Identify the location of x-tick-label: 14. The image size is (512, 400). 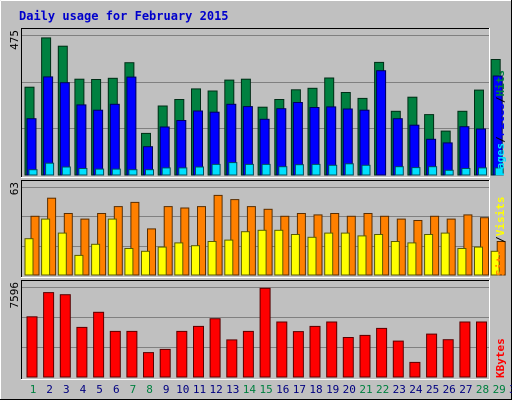
(250, 389).